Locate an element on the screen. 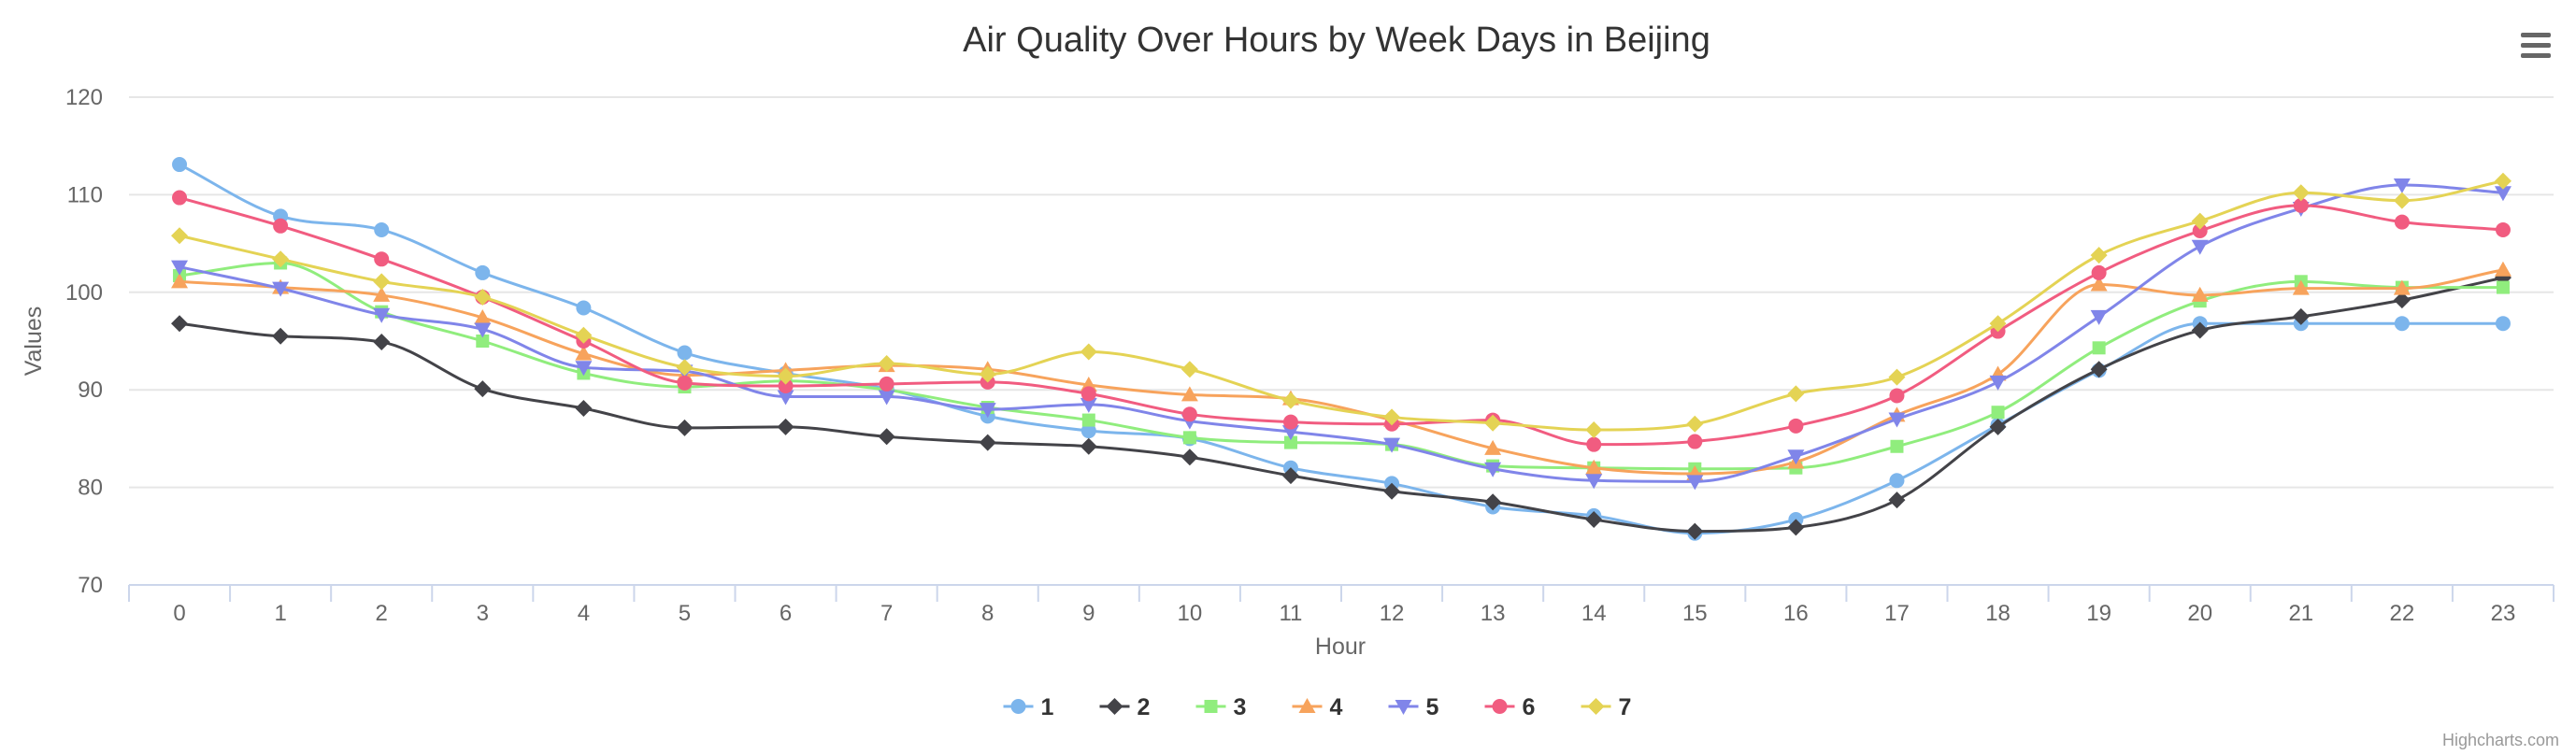  legend-item-1: 1 is located at coordinates (1028, 707).